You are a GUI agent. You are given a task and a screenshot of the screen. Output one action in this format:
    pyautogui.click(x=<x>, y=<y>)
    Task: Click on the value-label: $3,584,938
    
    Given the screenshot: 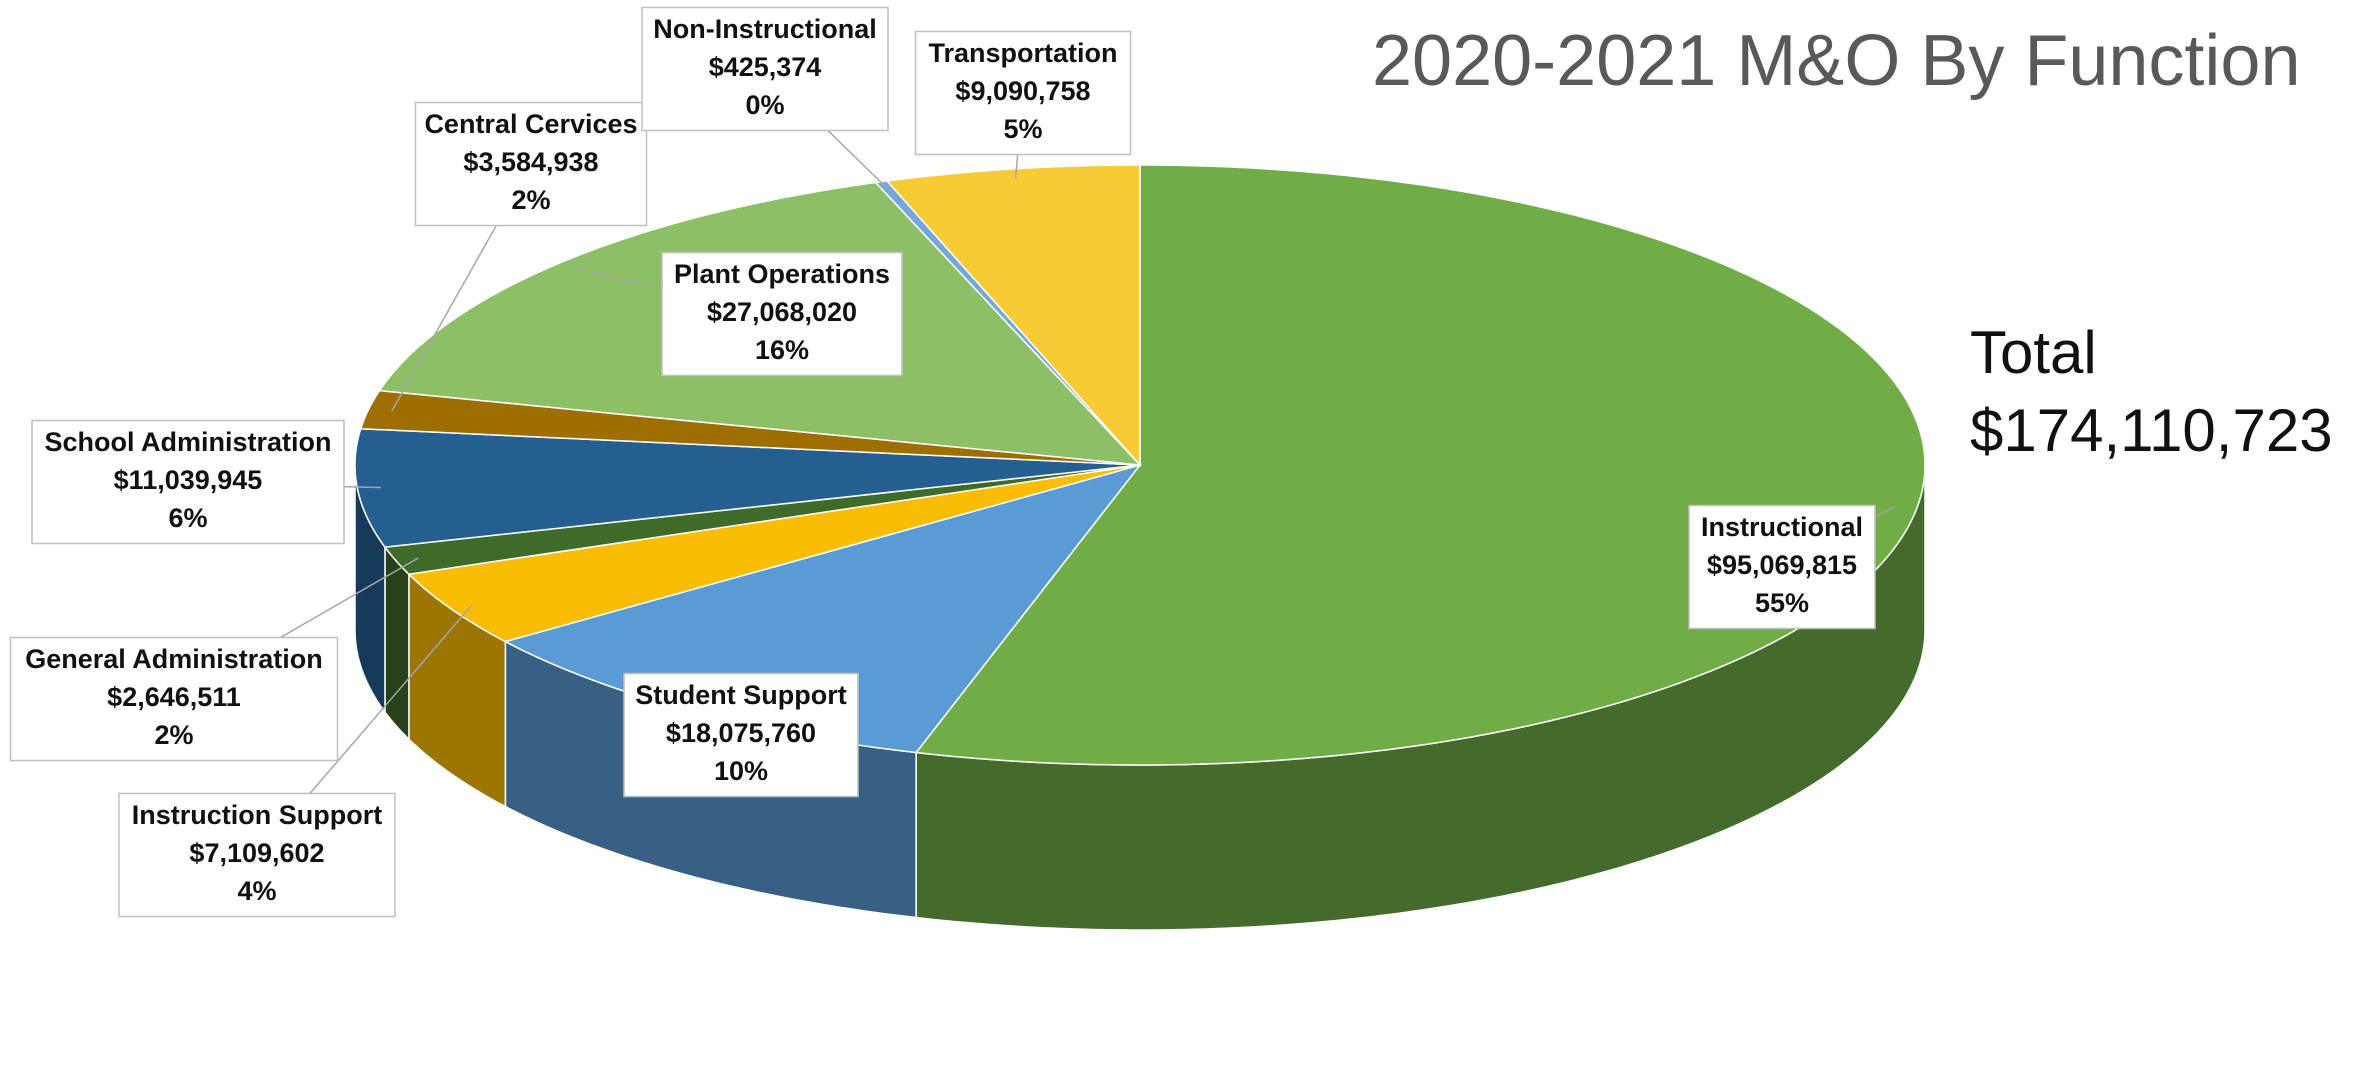 What is the action you would take?
    pyautogui.click(x=530, y=162)
    